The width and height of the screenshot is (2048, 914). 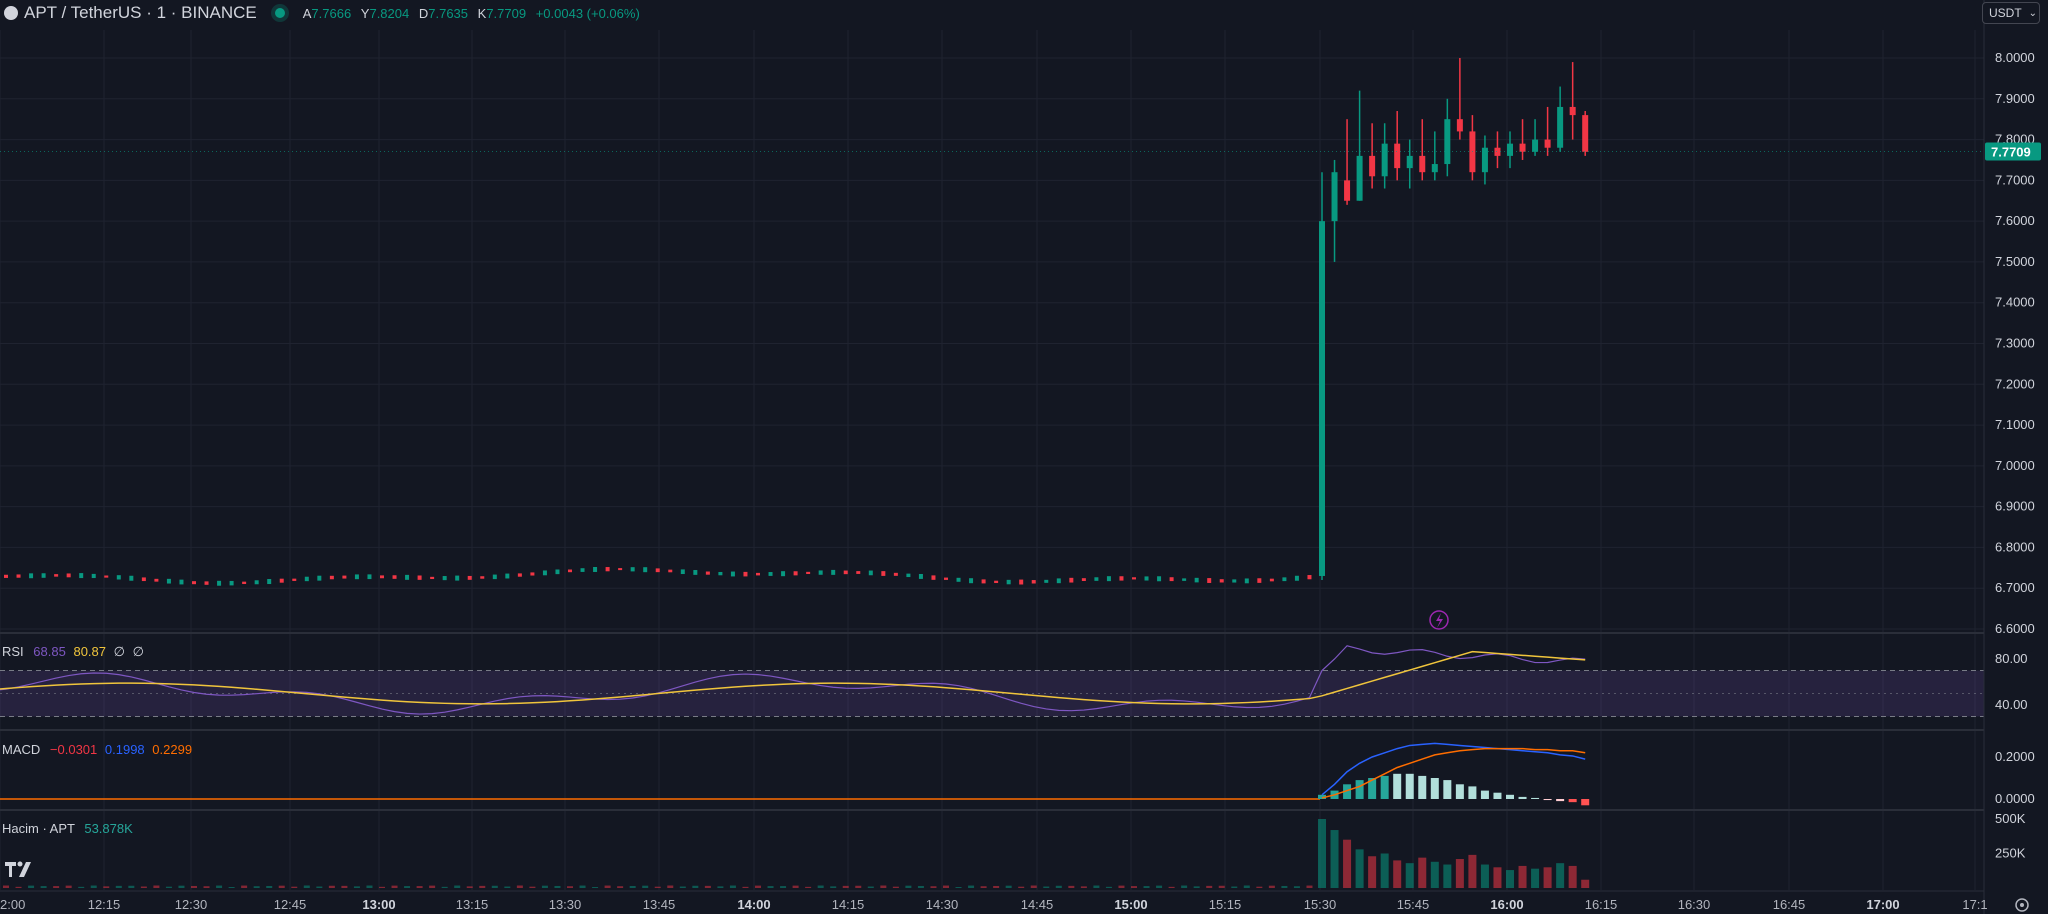 What do you see at coordinates (848, 904) in the screenshot?
I see `time-tick-label: 14:15` at bounding box center [848, 904].